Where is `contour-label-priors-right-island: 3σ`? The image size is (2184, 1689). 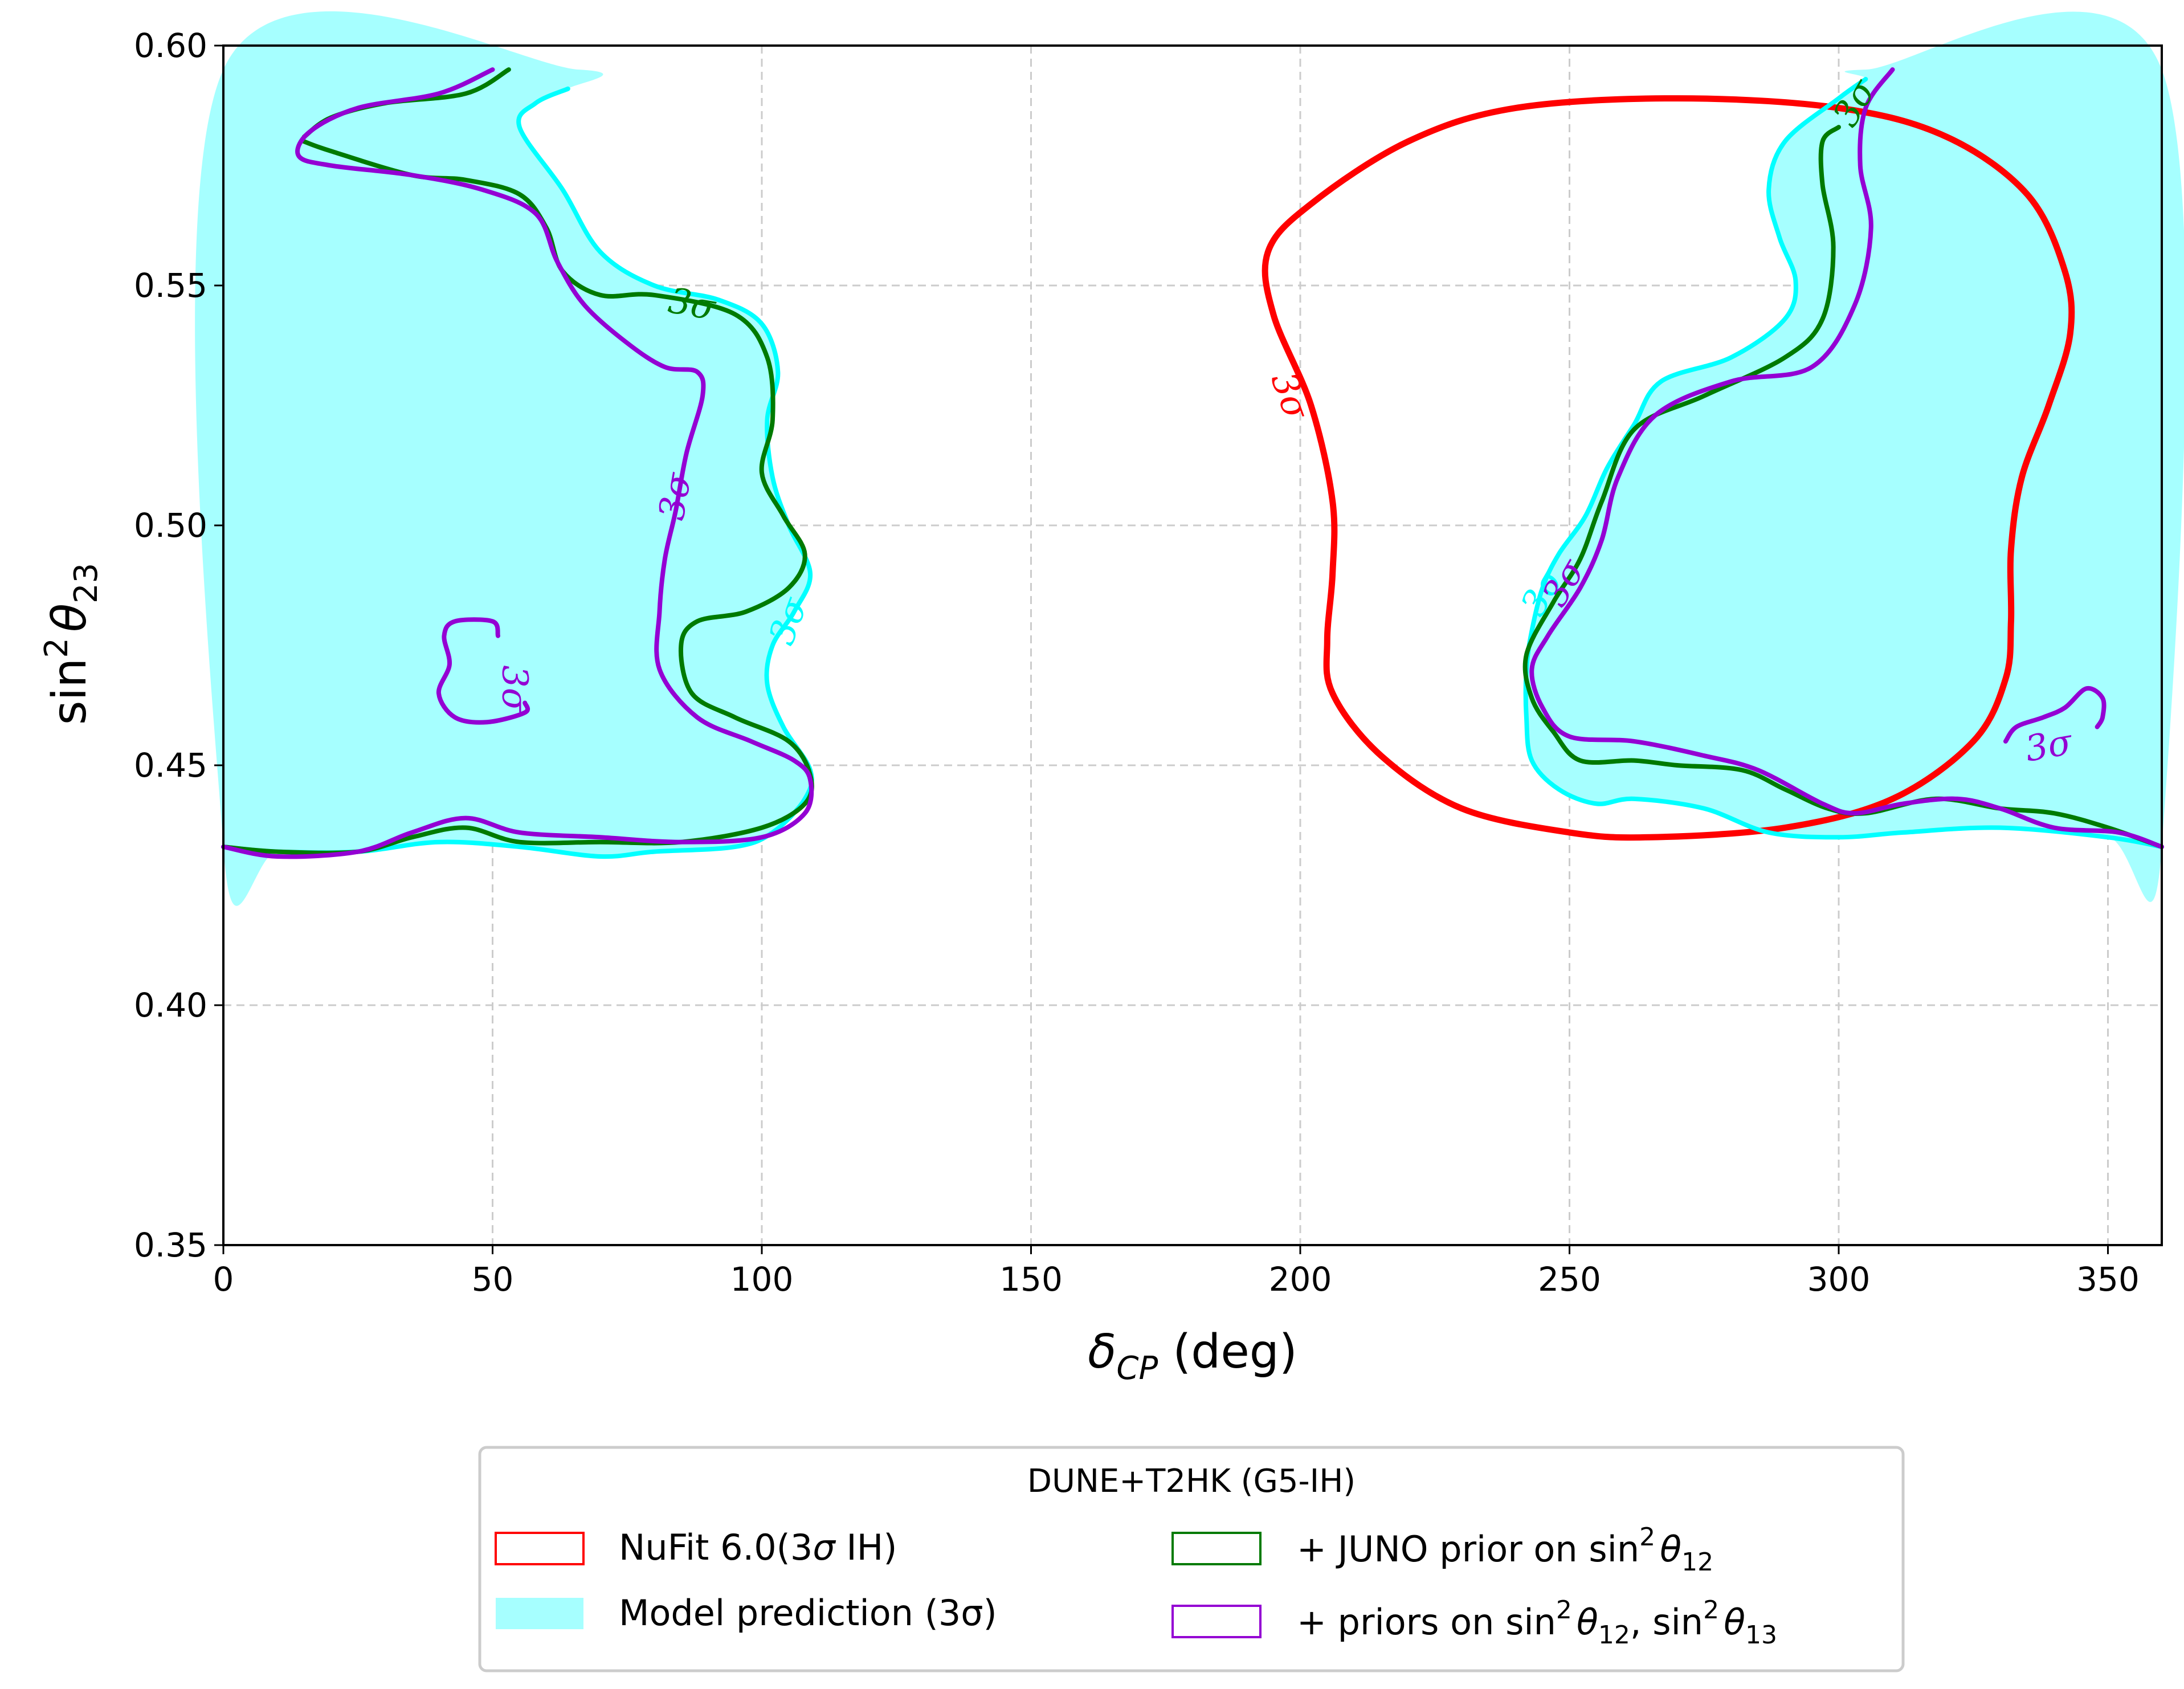 contour-label-priors-right-island: 3σ is located at coordinates (2049, 745).